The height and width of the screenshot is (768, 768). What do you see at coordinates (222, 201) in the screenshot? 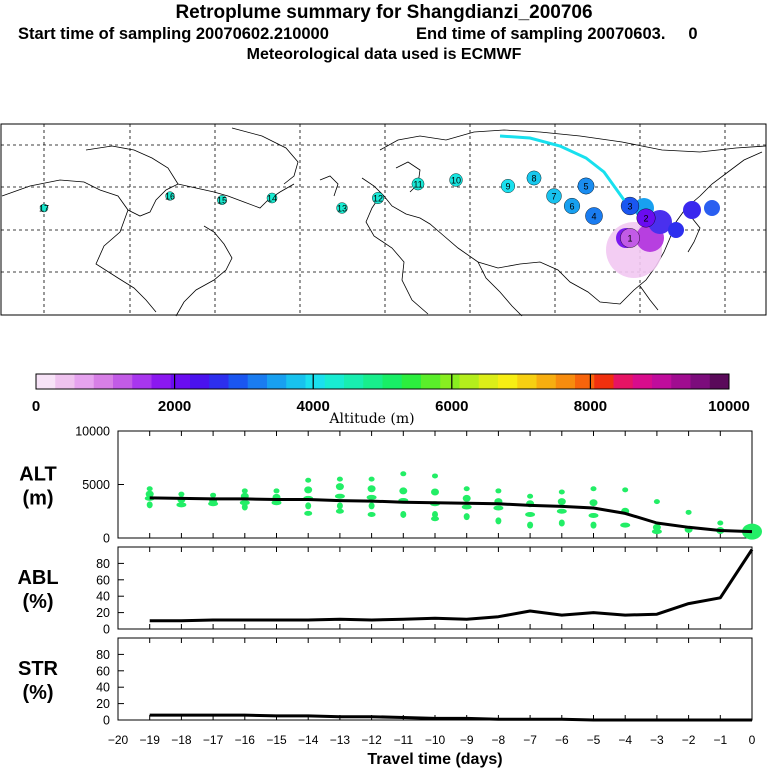
I see `plume-point-label: 15` at bounding box center [222, 201].